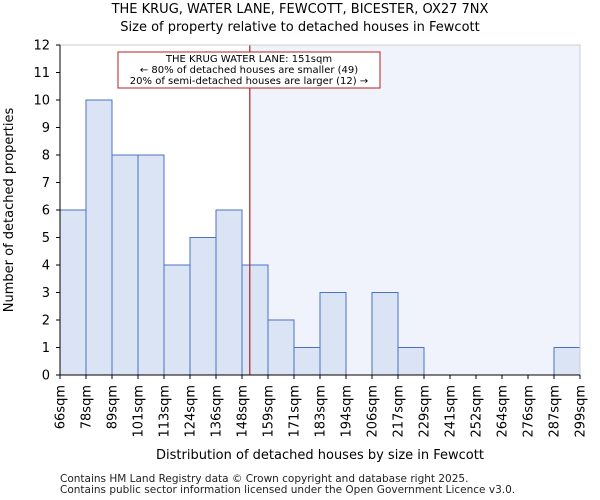 This screenshot has width=600, height=500. Describe the element at coordinates (46, 348) in the screenshot. I see `y-tick-label: 1` at that location.